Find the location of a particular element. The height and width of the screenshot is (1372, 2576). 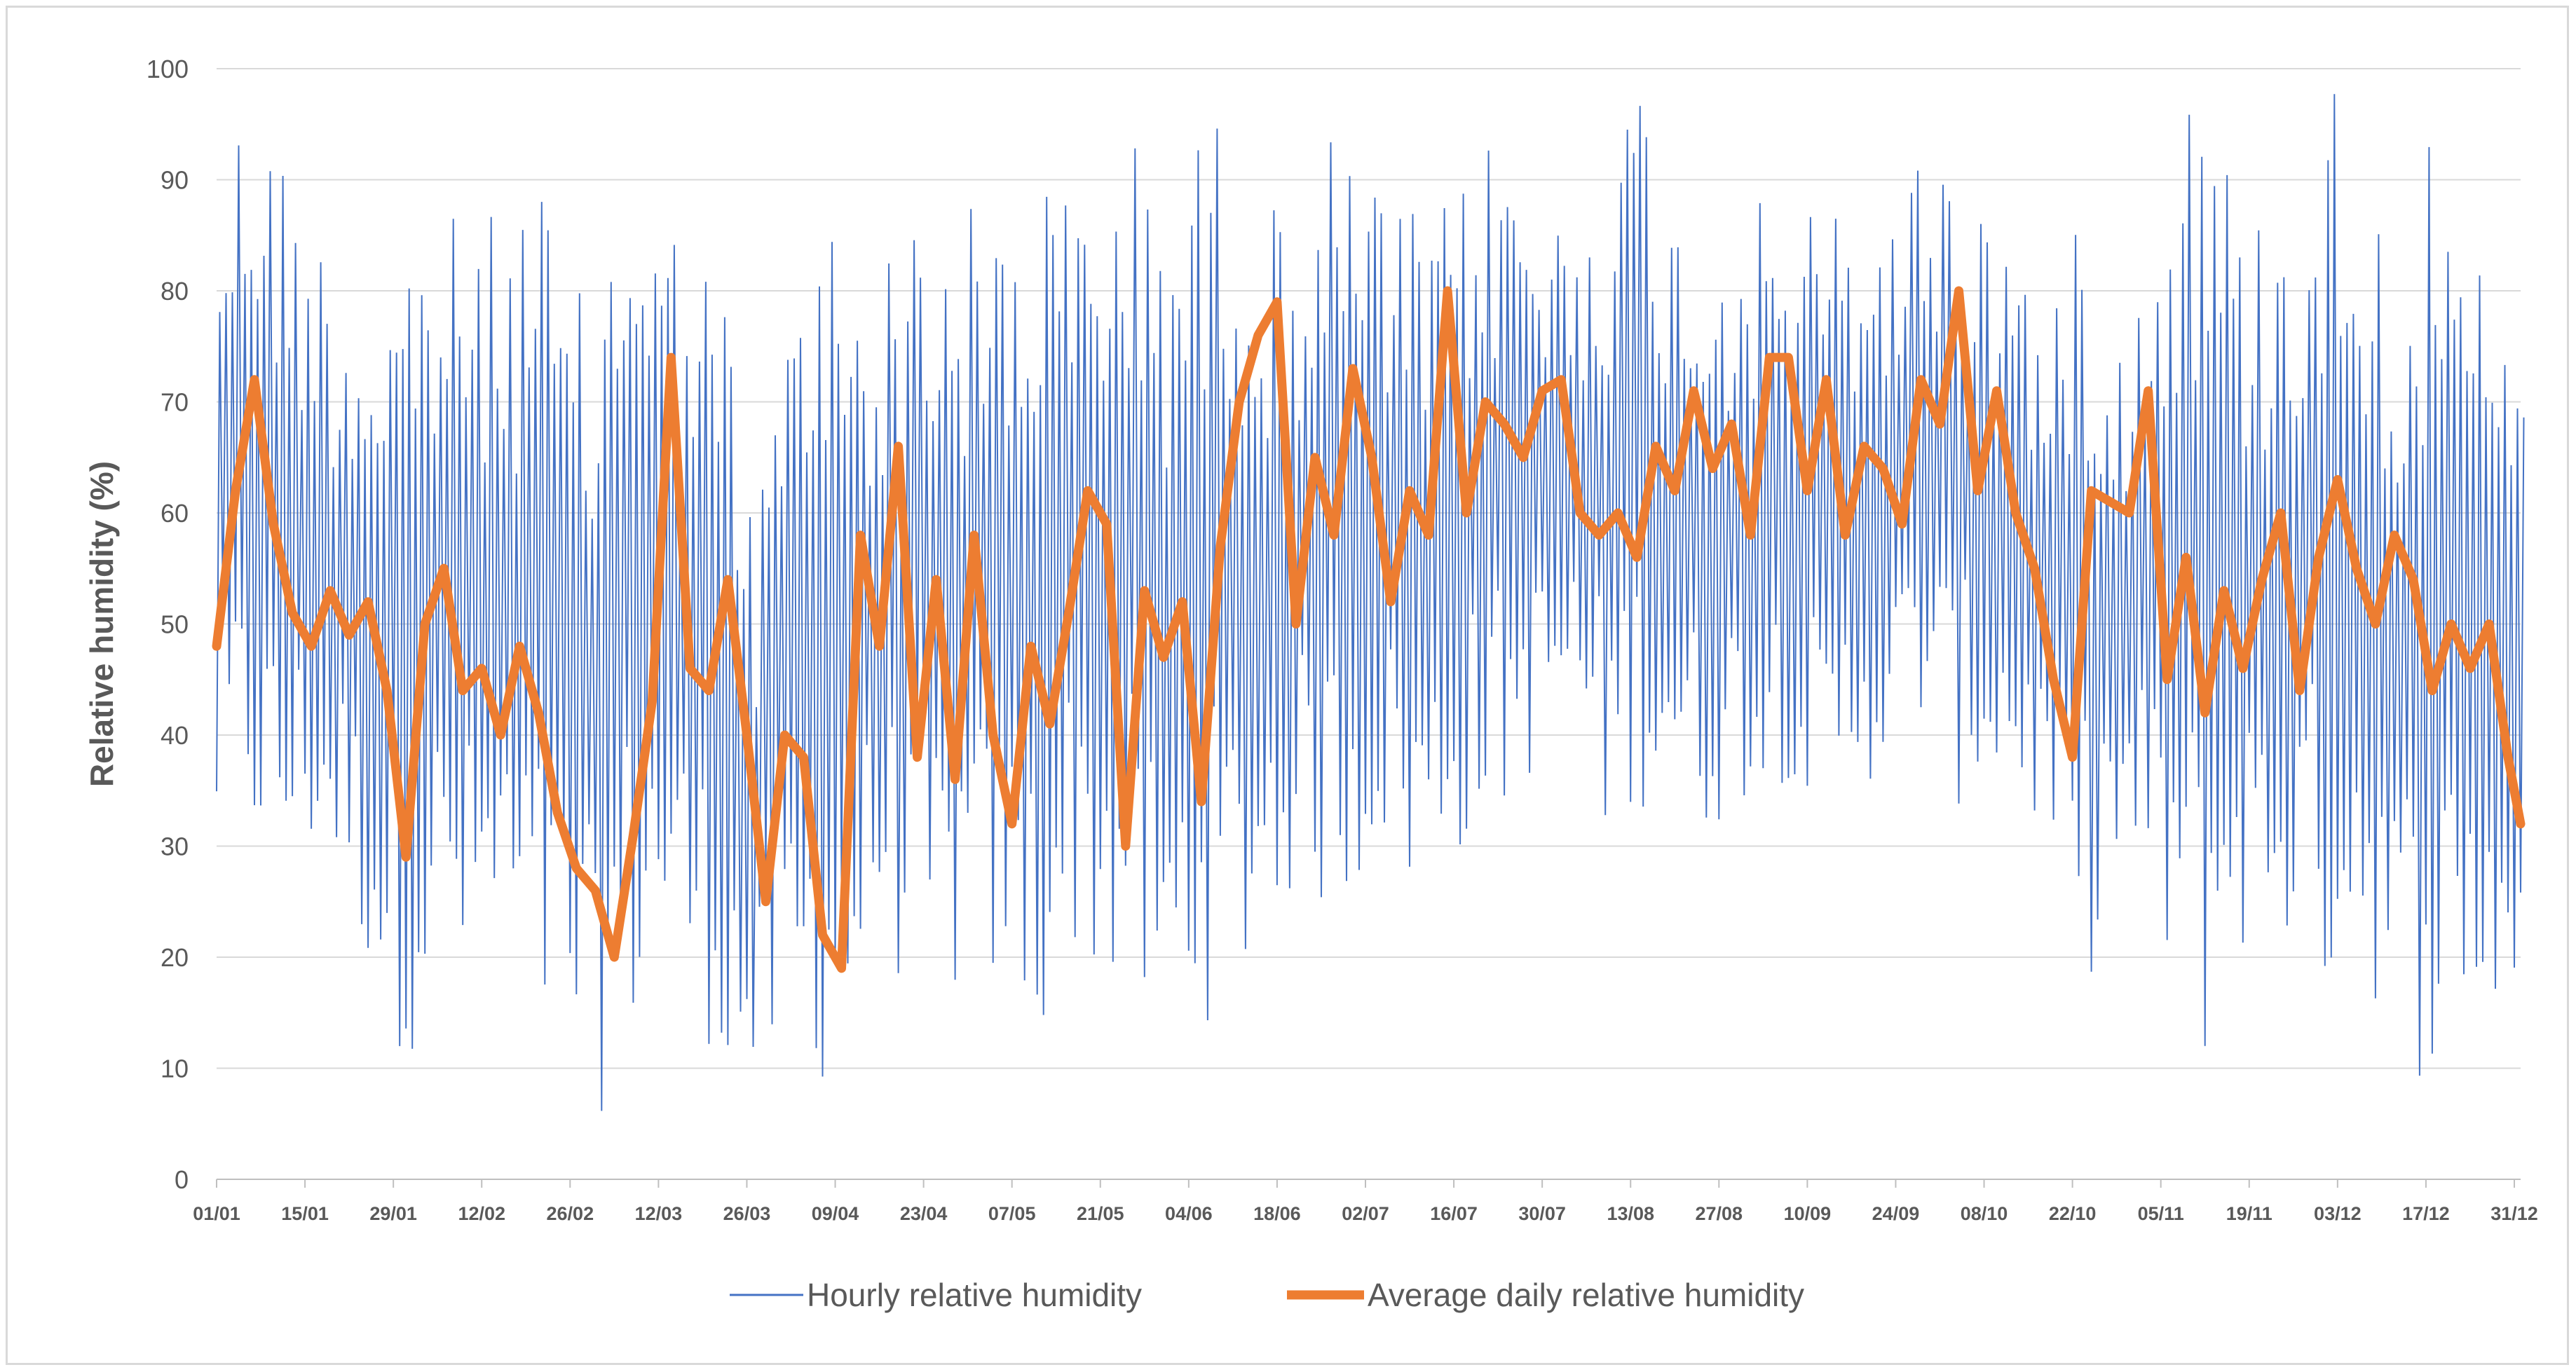

x-tick-label-1: 15/01 is located at coordinates (305, 1213).